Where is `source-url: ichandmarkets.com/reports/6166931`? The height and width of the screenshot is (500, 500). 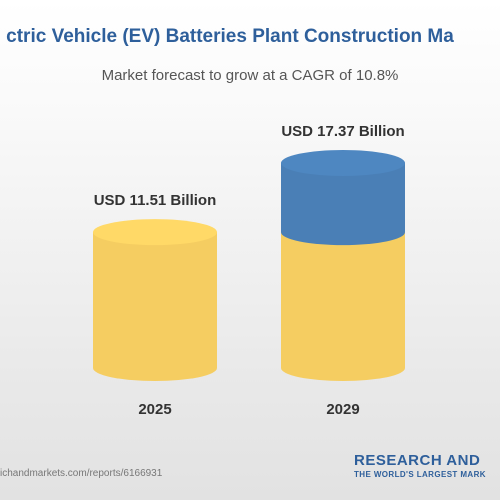
source-url: ichandmarkets.com/reports/6166931 is located at coordinates (81, 473).